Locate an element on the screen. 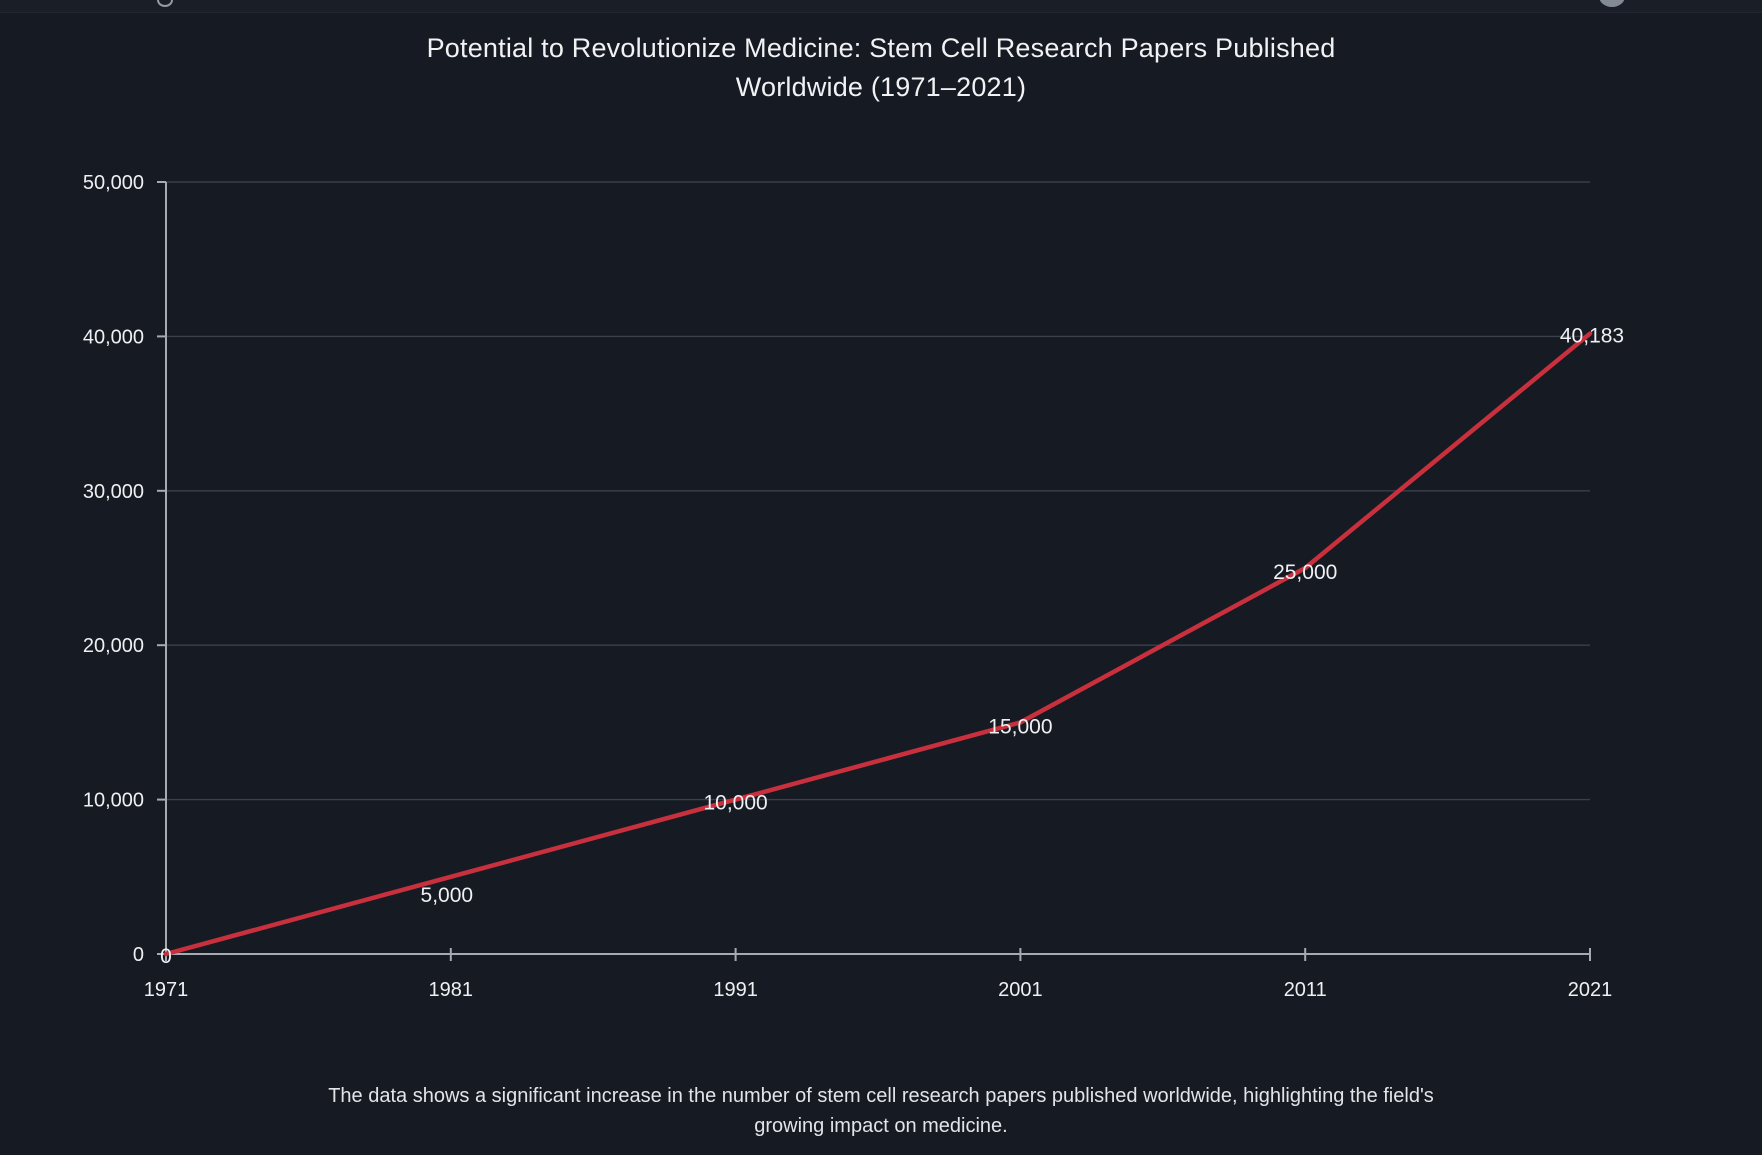  data-point-label: 5,000 is located at coordinates (447, 895).